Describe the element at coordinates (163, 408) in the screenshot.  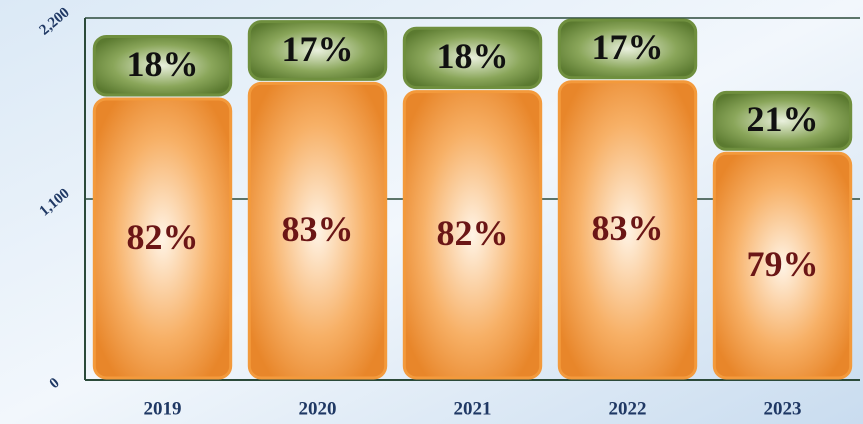
I see `x-tick-label: 2019` at that location.